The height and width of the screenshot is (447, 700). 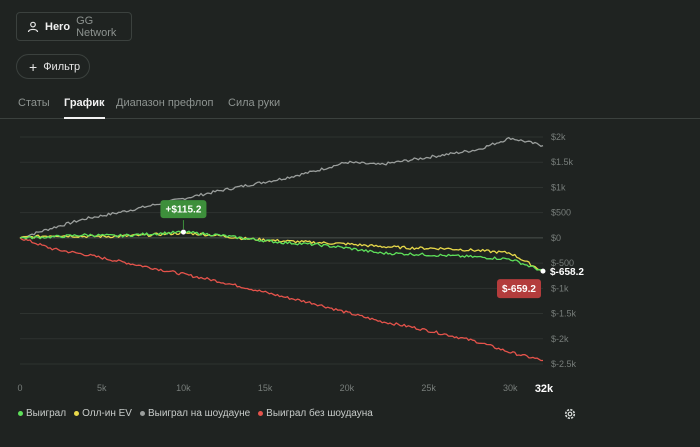 What do you see at coordinates (183, 388) in the screenshot?
I see `x-tick-label: 10k` at bounding box center [183, 388].